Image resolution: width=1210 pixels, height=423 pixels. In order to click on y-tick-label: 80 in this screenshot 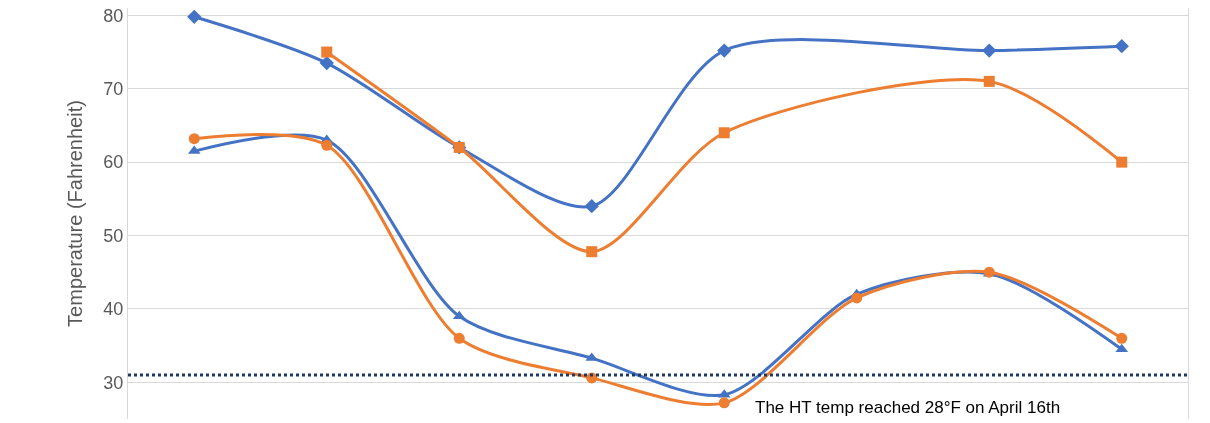, I will do `click(113, 15)`.